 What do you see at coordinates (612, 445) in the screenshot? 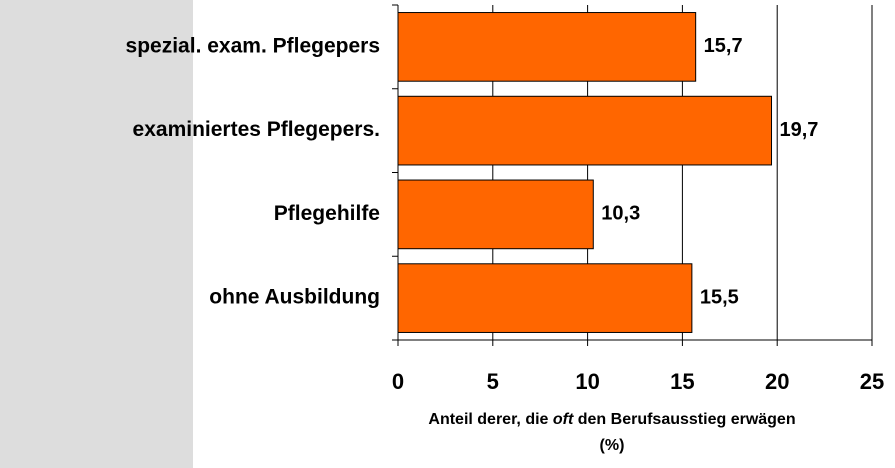
I see `x-axis-label-unit: (%)` at bounding box center [612, 445].